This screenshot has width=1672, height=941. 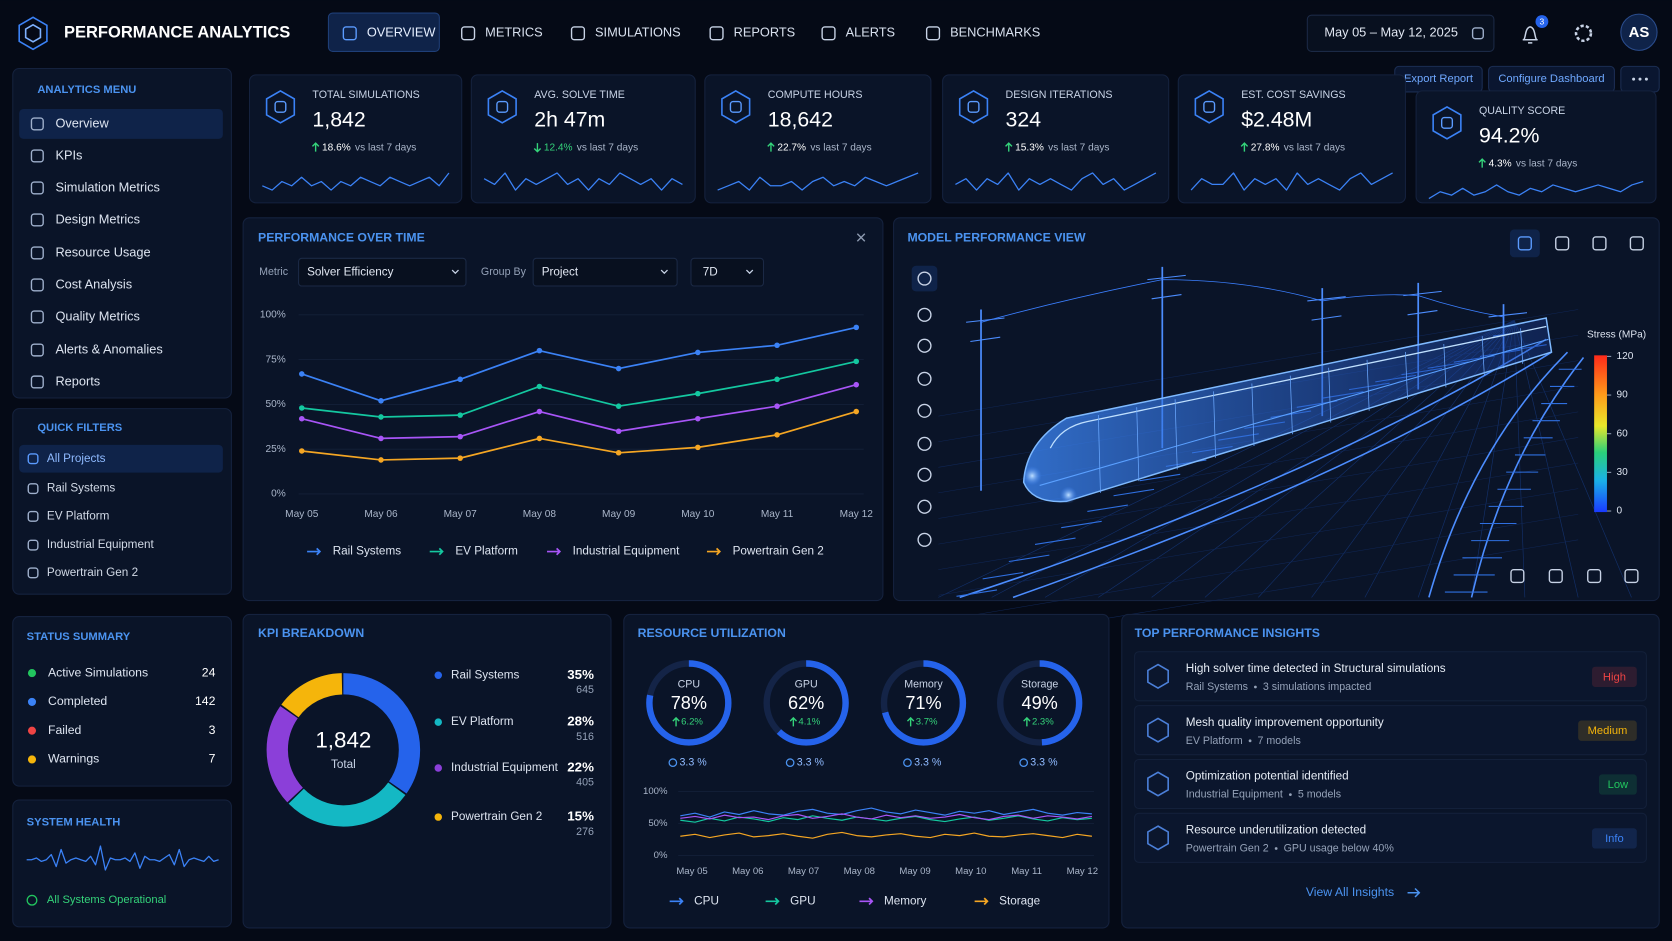 I want to click on action-label: Export Report, so click(x=1439, y=79).